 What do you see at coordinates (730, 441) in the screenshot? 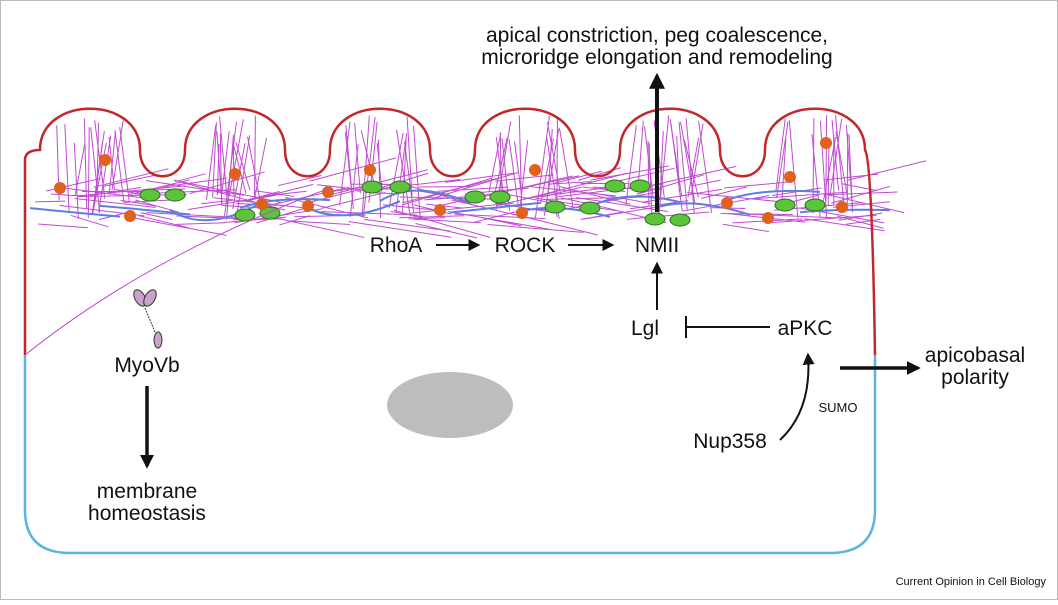
I see `node-label: Nup358` at bounding box center [730, 441].